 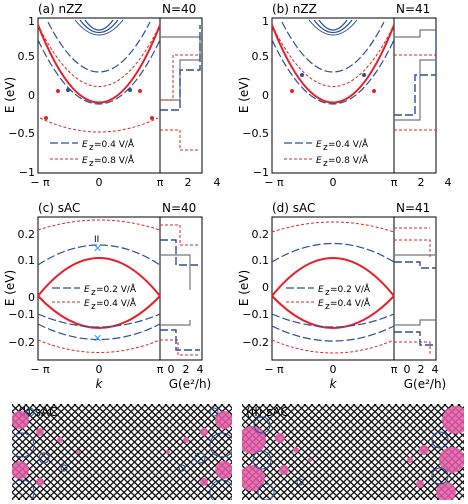 I want to click on panel-b-conductance, so click(x=415, y=80).